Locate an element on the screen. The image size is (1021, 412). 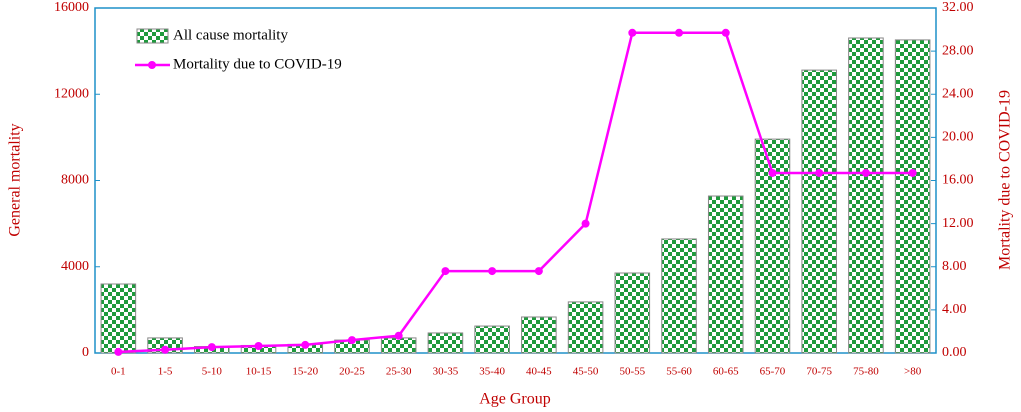
legend-label: Mortality due to COVID-19 is located at coordinates (257, 64).